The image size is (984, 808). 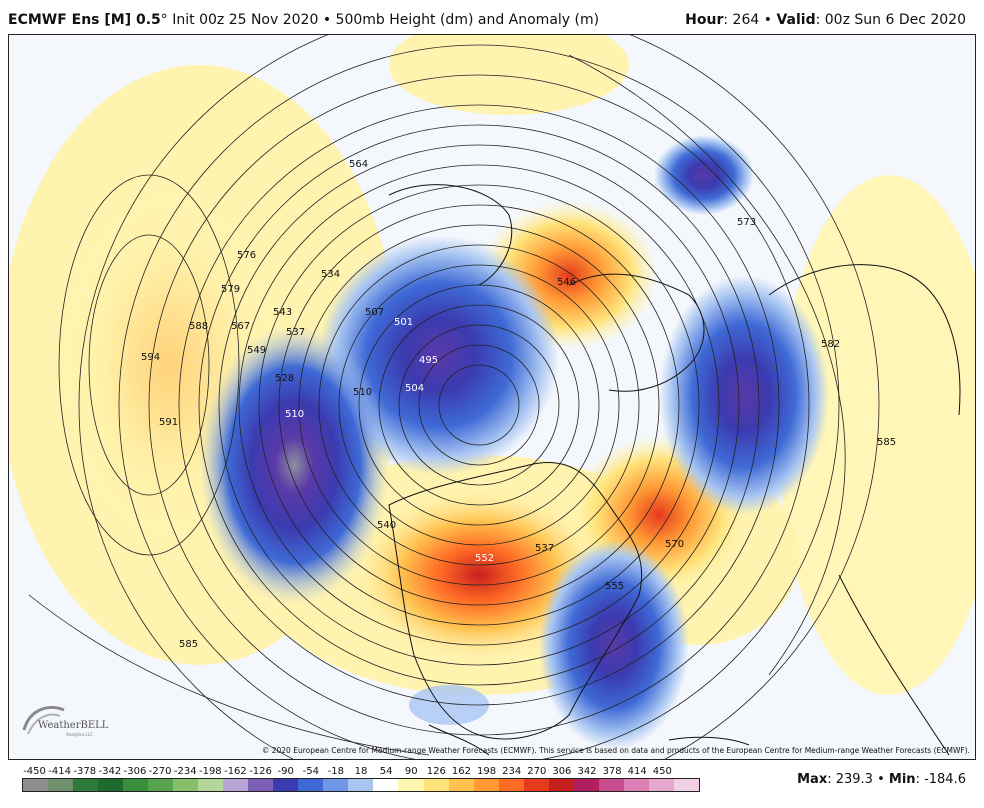 I want to click on color-legend-bar, so click(x=361, y=785).